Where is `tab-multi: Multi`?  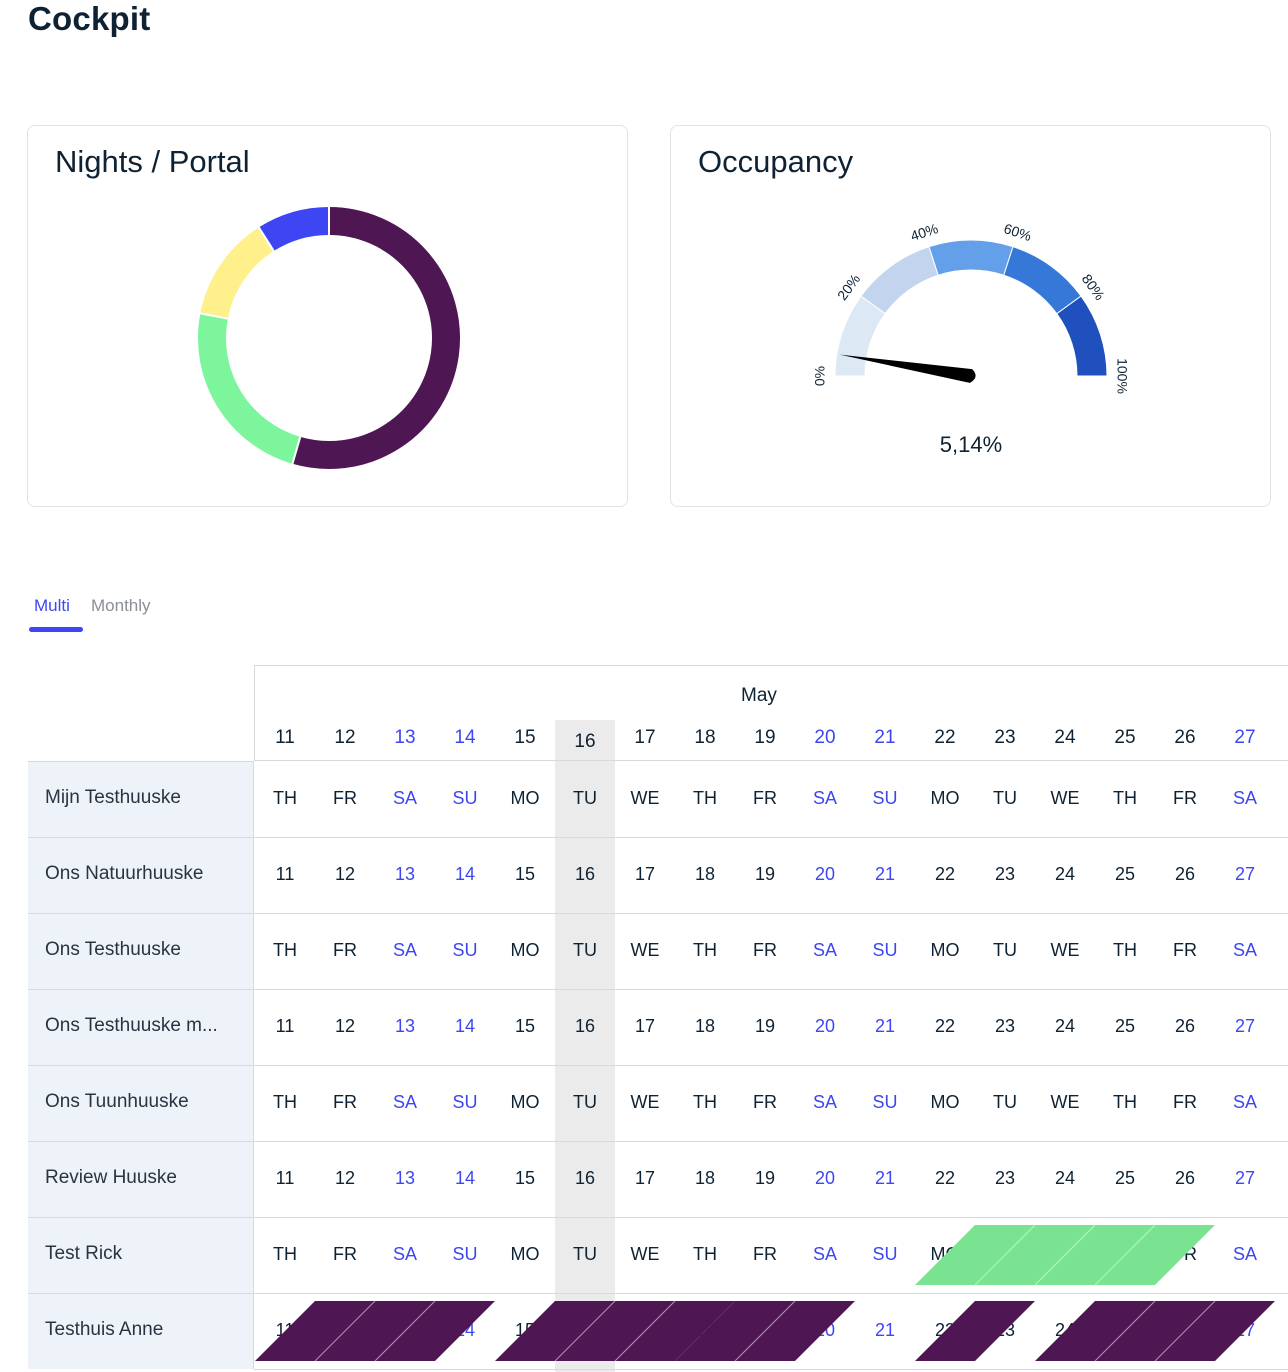
tab-multi: Multi is located at coordinates (52, 605).